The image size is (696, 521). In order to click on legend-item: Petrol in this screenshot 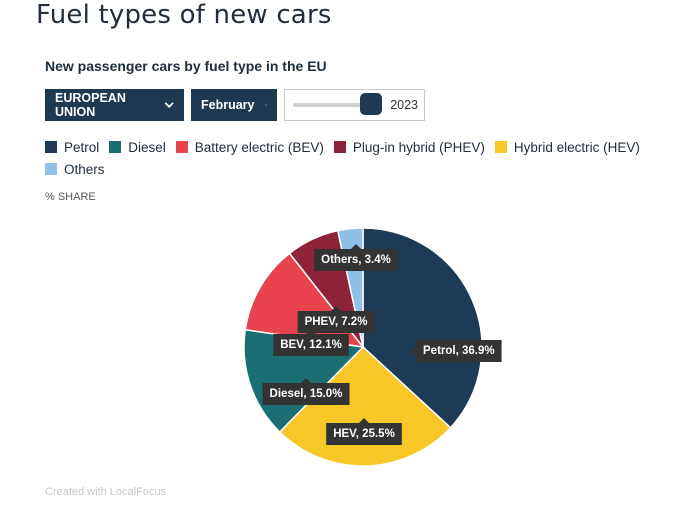, I will do `click(72, 147)`.